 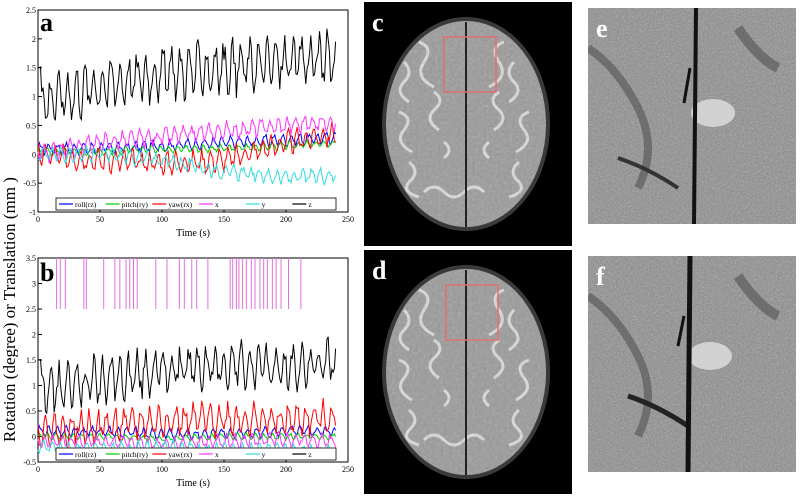 What do you see at coordinates (32, 212) in the screenshot?
I see `y-tick-label: -1` at bounding box center [32, 212].